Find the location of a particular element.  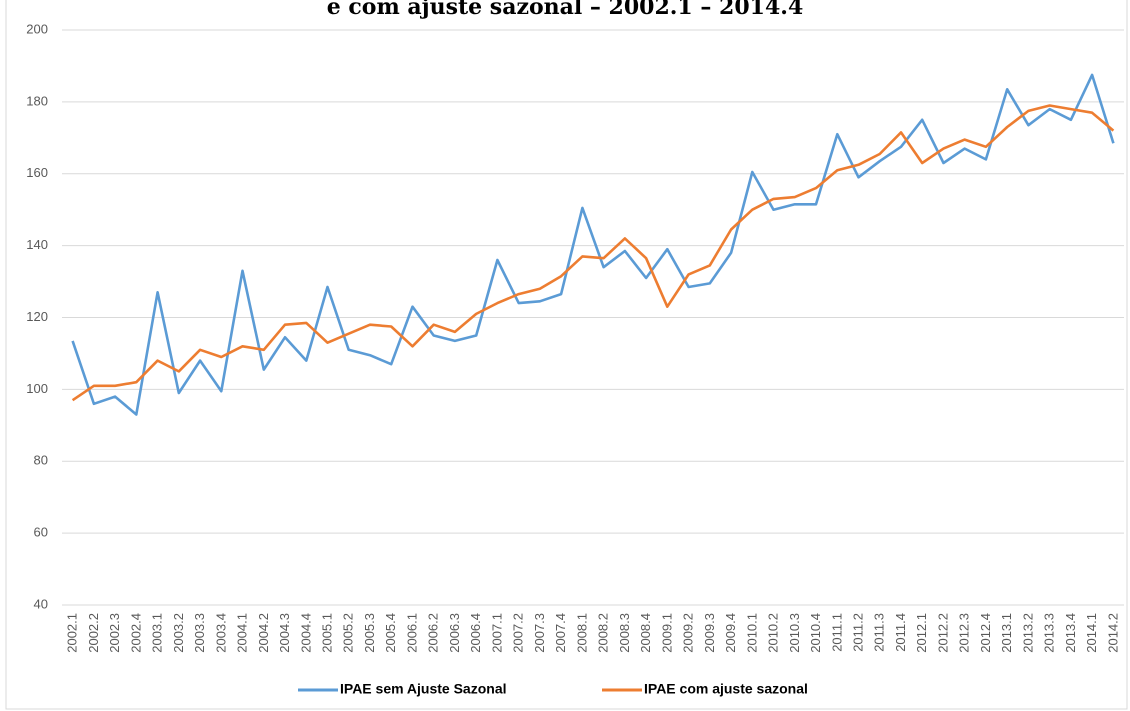

x-tick-label: 2010.3 is located at coordinates (794, 633).